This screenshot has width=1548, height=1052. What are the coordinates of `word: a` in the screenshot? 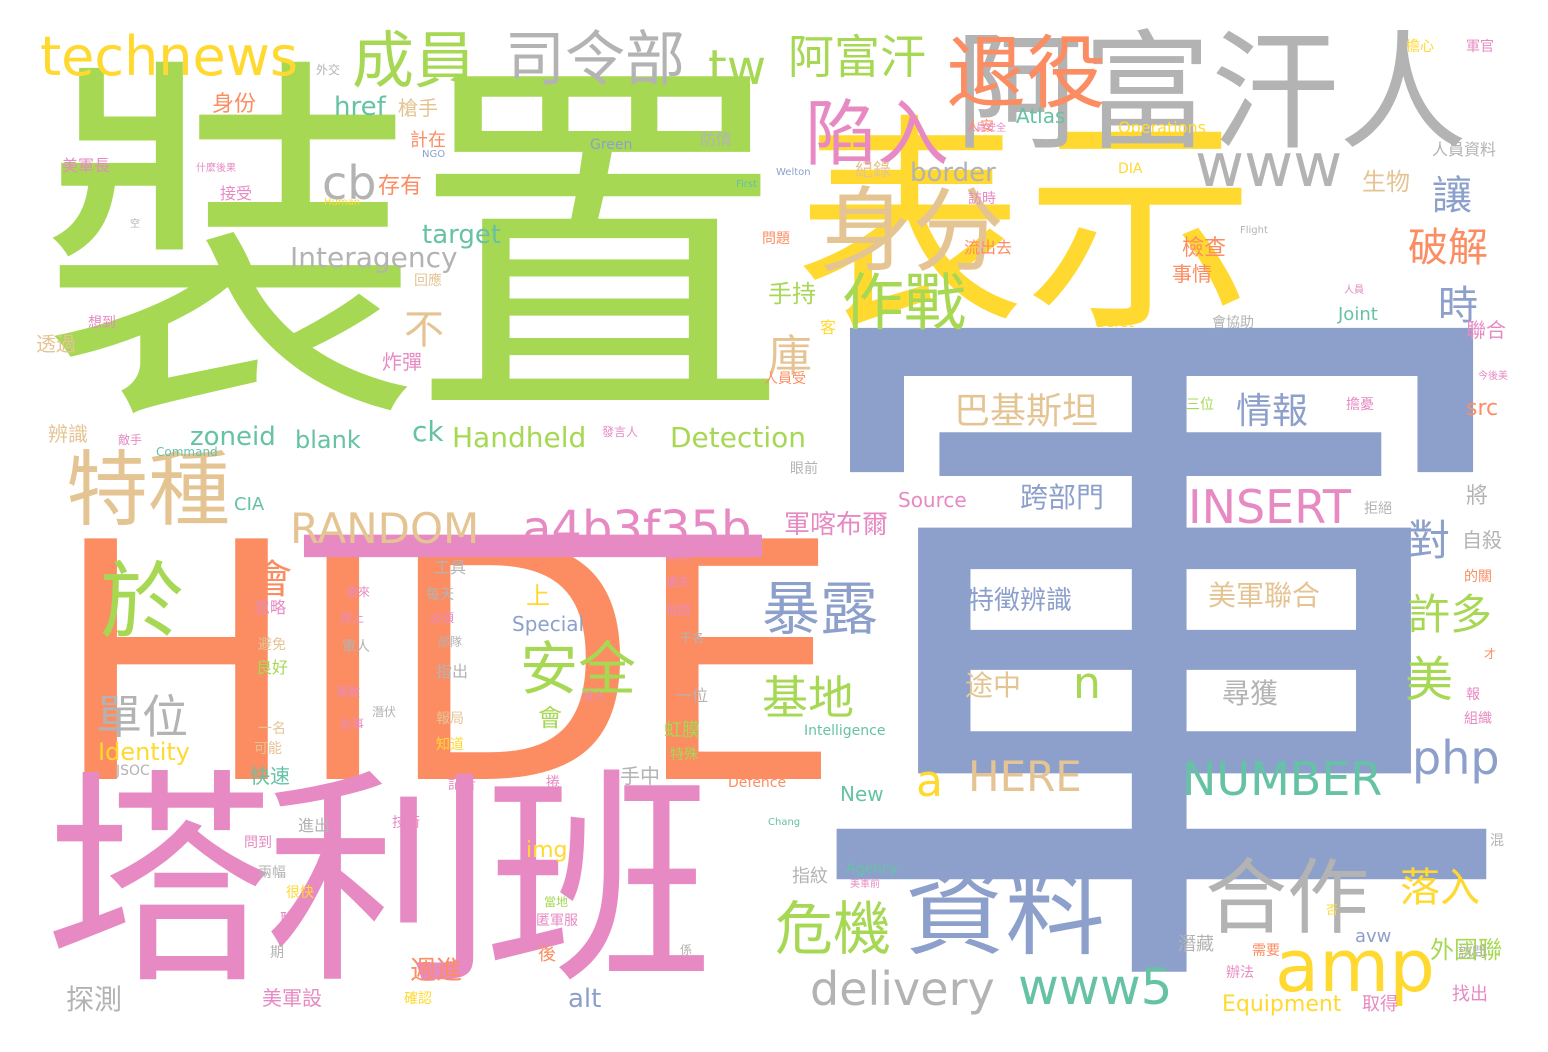 It's located at (929, 781).